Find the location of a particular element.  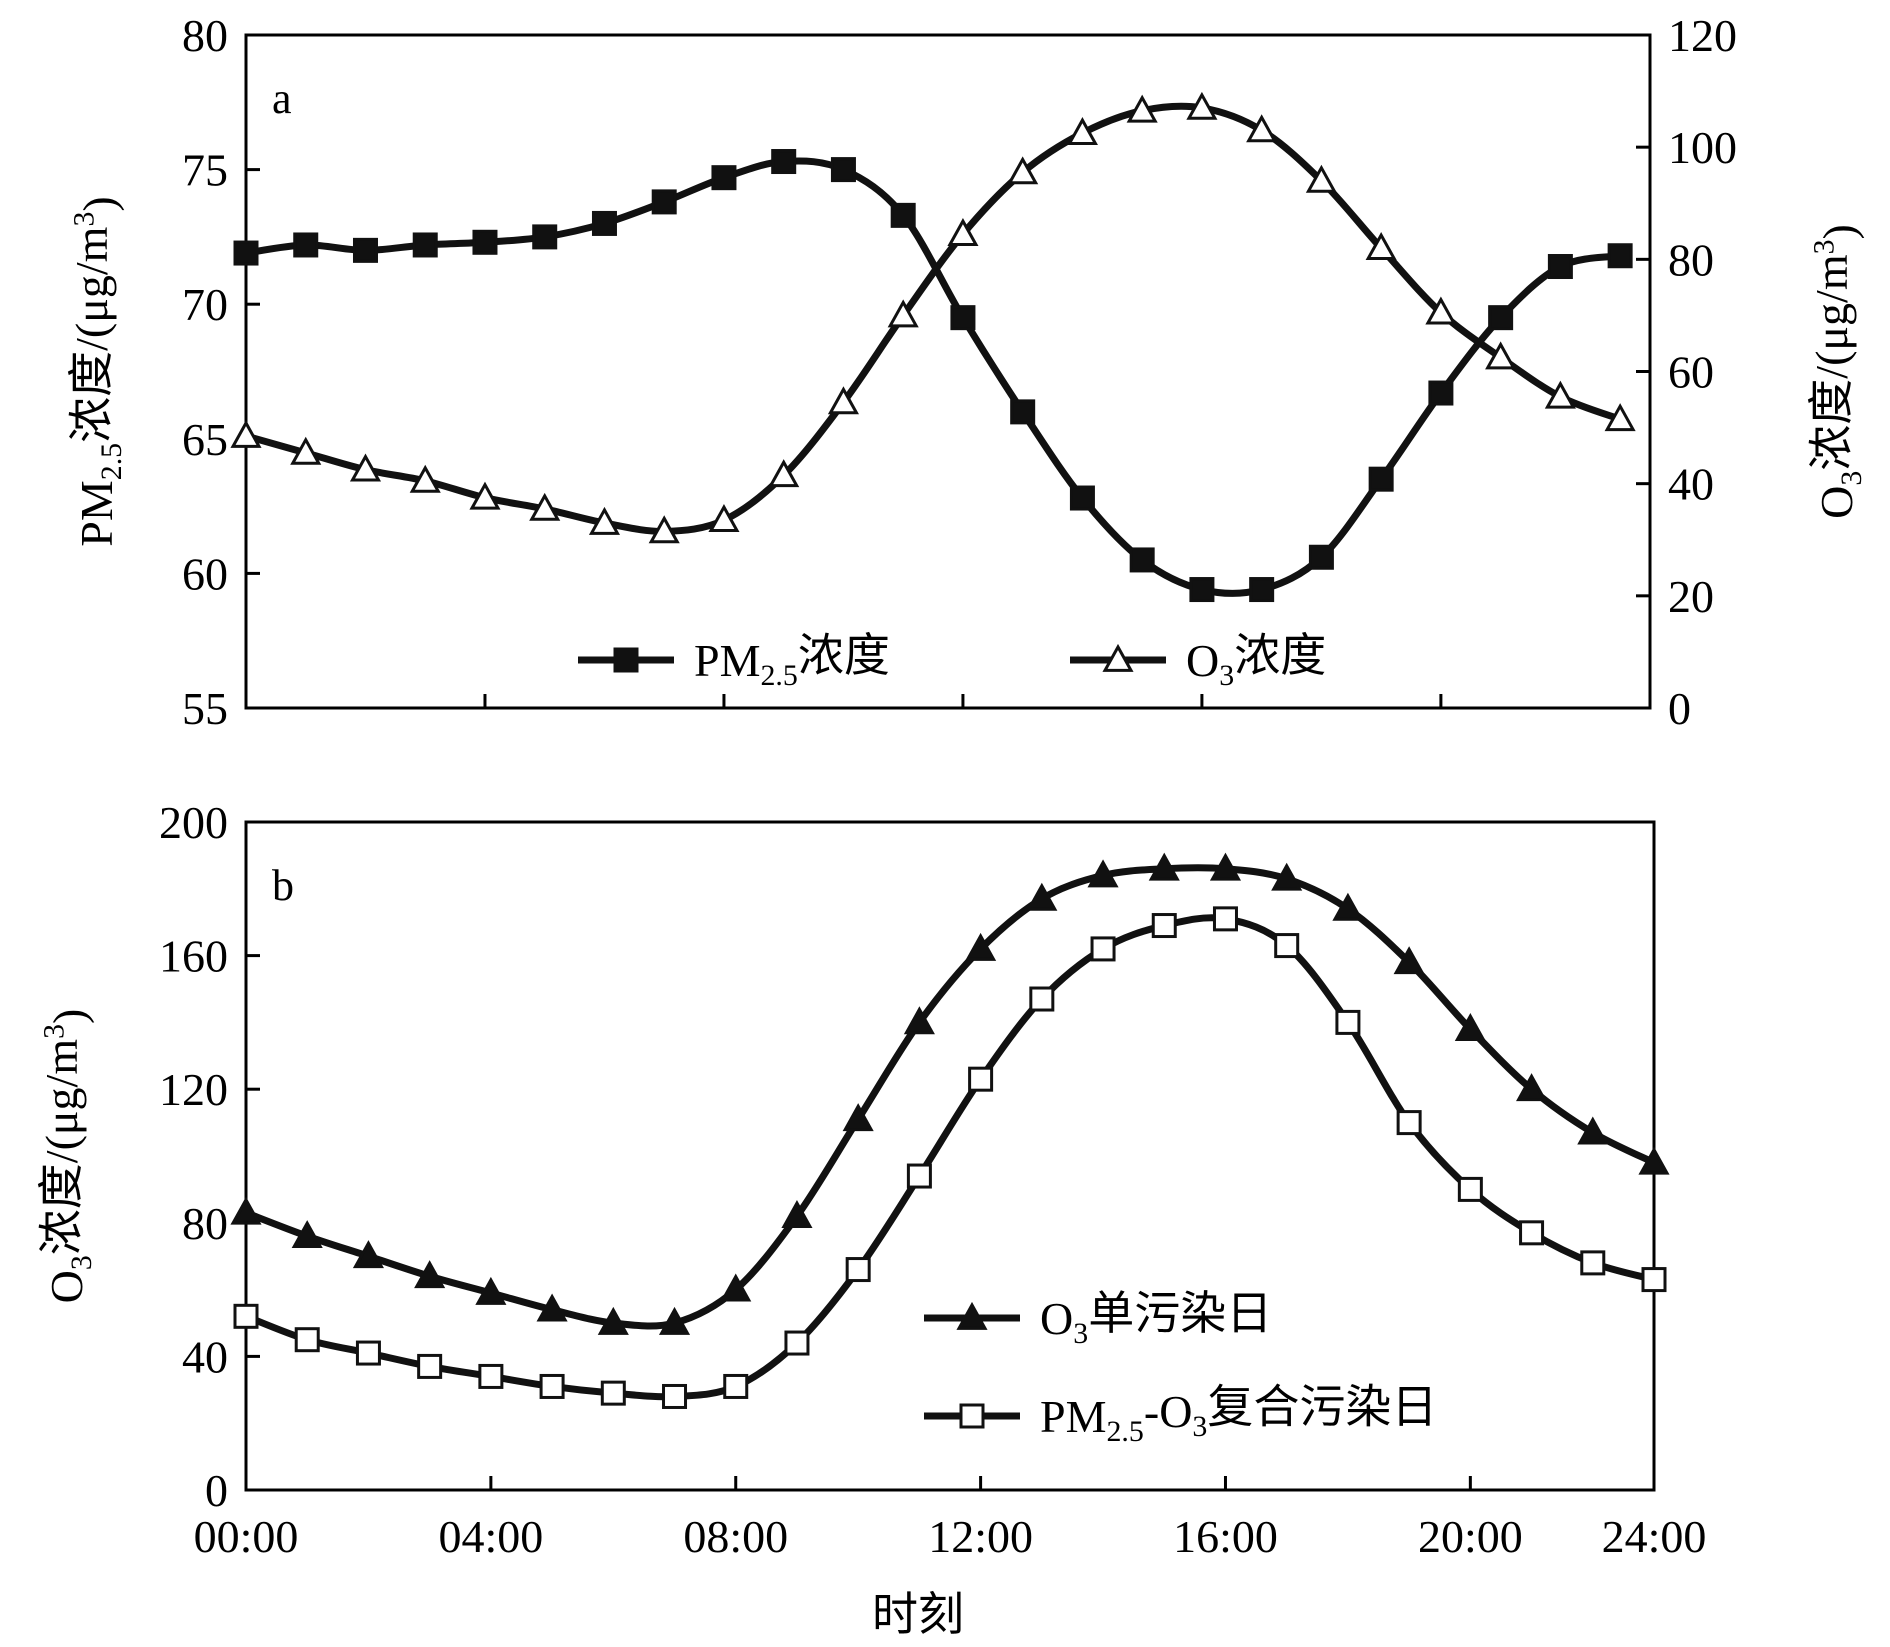

x-tick-label: 08:00 is located at coordinates (735, 1536).